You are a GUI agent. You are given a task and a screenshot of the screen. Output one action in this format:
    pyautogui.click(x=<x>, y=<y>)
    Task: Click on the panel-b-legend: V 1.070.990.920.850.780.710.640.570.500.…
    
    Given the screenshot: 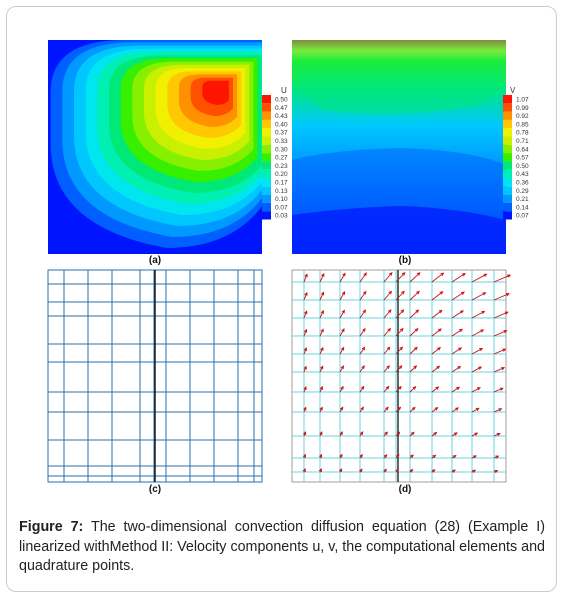 What is the action you would take?
    pyautogui.click(x=516, y=153)
    